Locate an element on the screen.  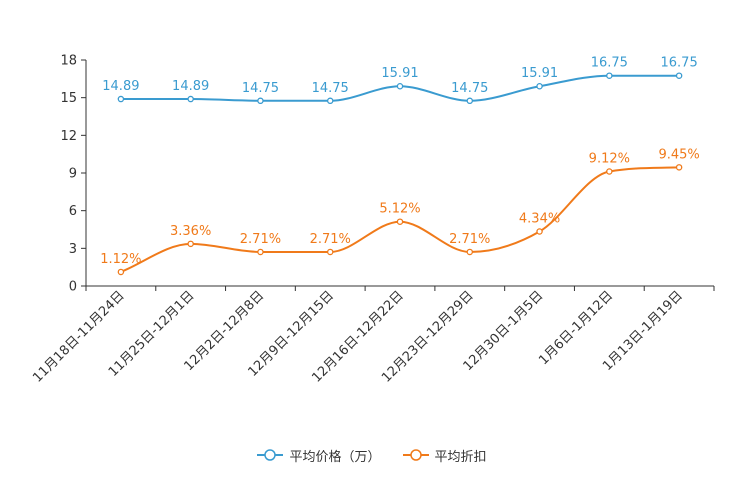
legend-price-label: 平均价格（万） is located at coordinates (335, 457).